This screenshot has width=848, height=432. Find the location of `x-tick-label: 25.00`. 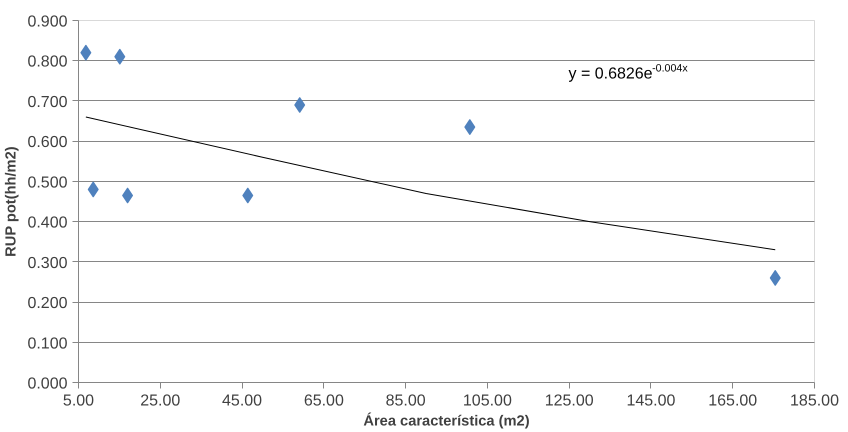

x-tick-label: 25.00 is located at coordinates (160, 401).